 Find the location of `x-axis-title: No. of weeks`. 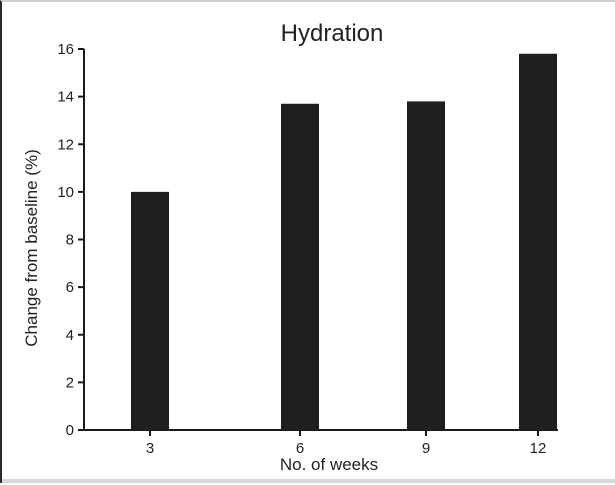

x-axis-title: No. of weeks is located at coordinates (329, 464).